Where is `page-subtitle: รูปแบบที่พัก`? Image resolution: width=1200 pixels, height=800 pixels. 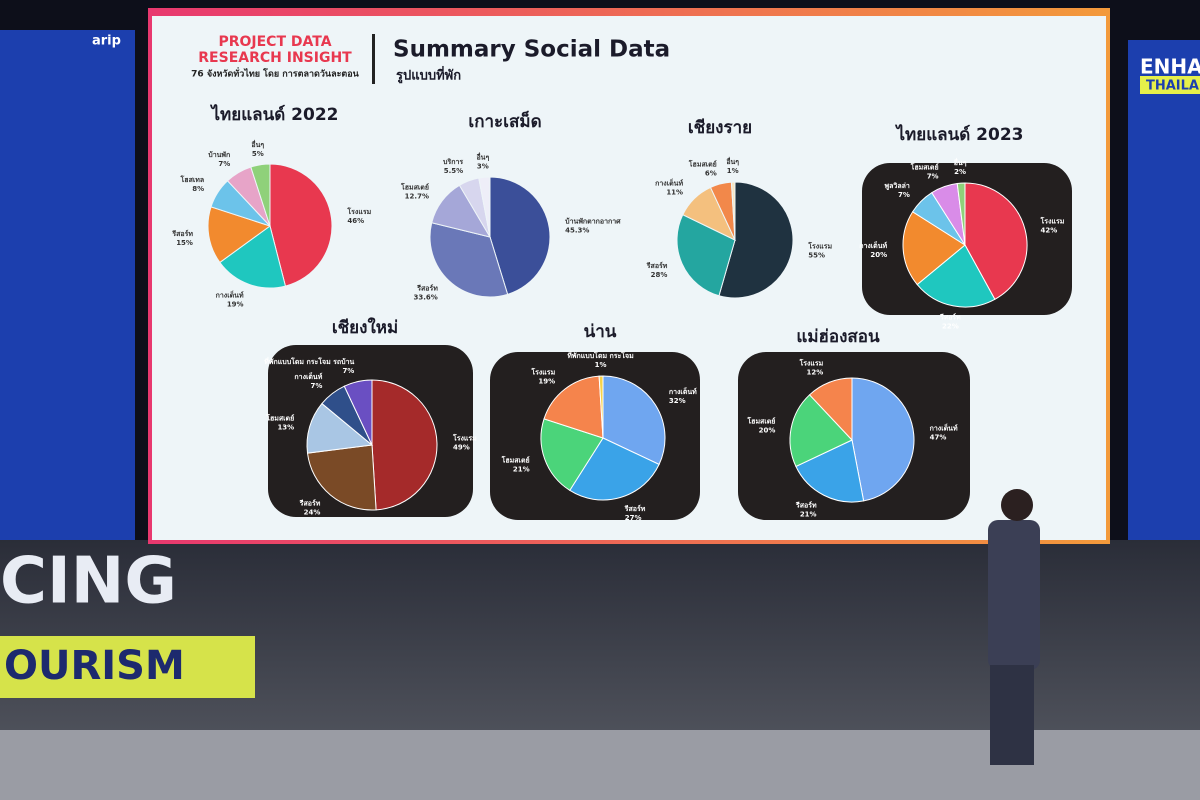
page-subtitle: รูปแบบที่พัก is located at coordinates (428, 75).